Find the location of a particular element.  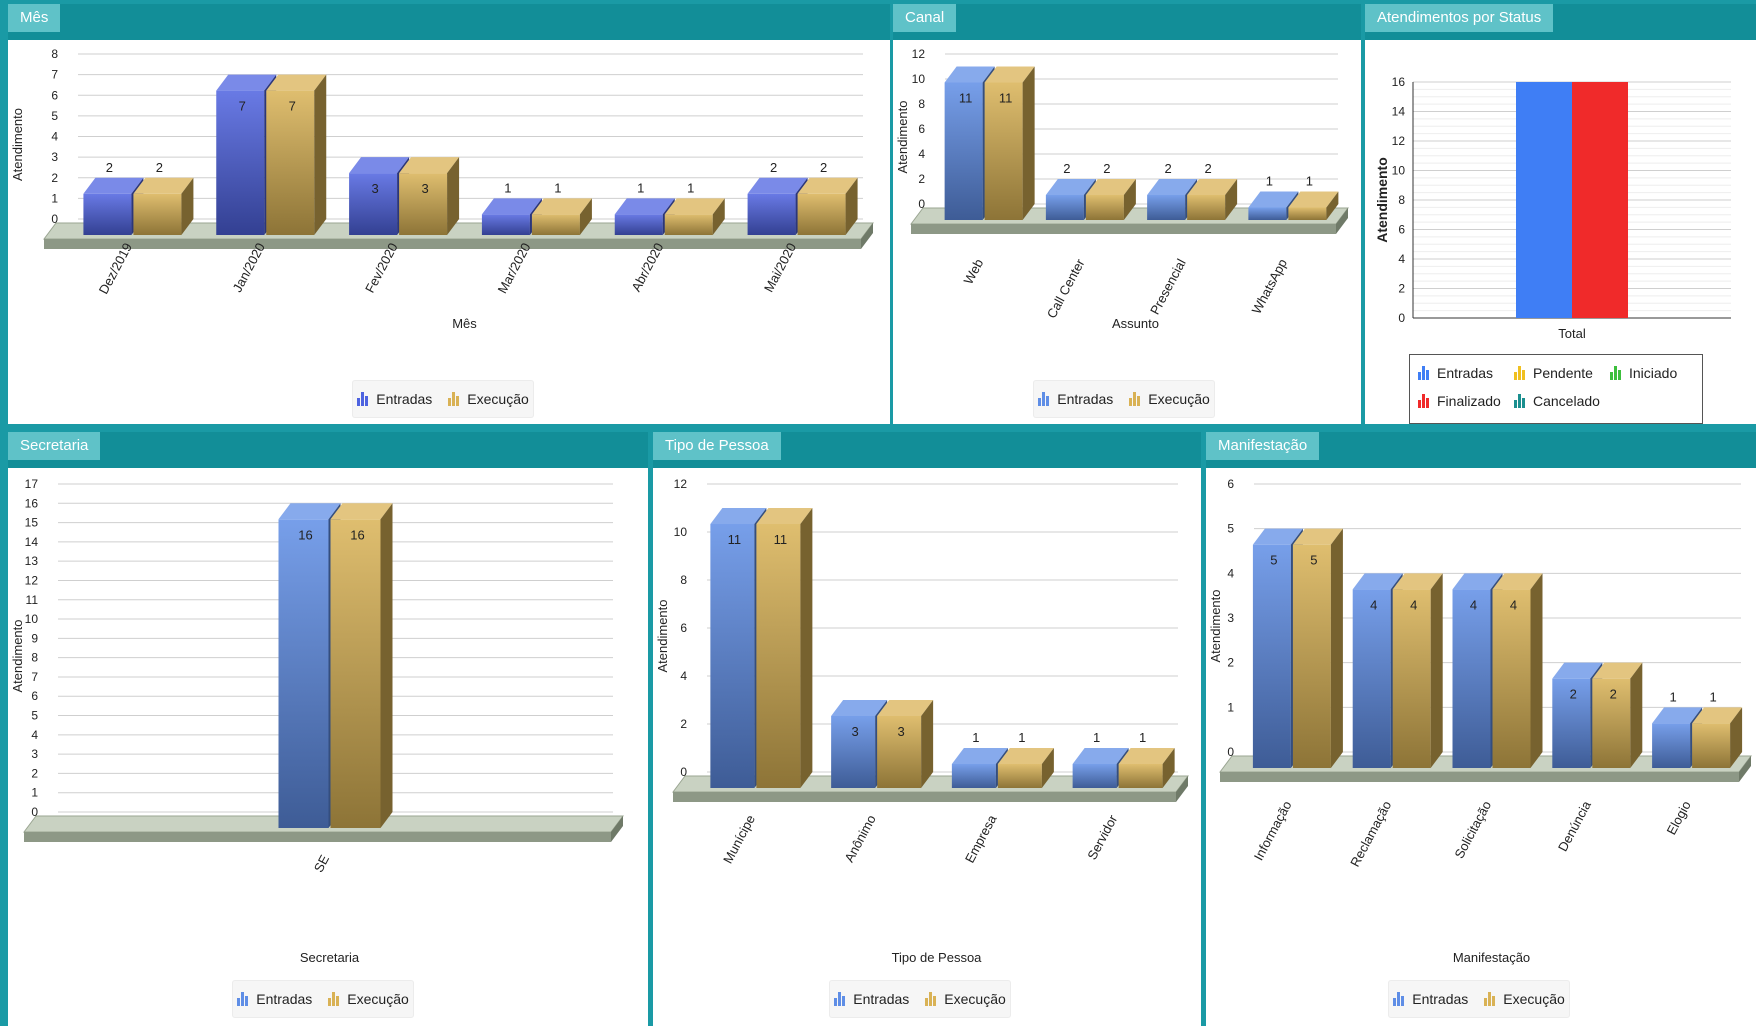

legend-label: Cancelado is located at coordinates (1566, 401).